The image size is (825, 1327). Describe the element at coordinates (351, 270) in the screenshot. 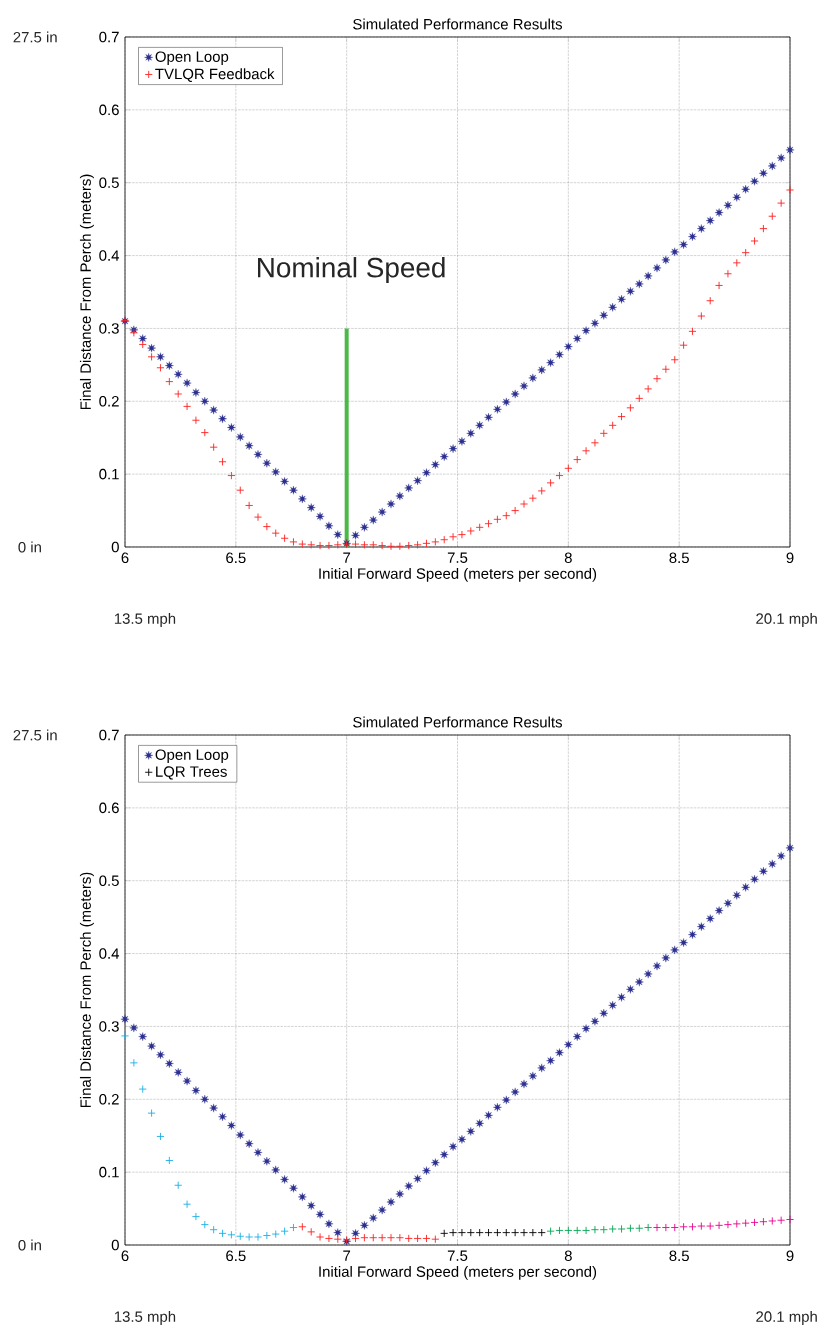

I see `annotation: Nominal Speed` at that location.